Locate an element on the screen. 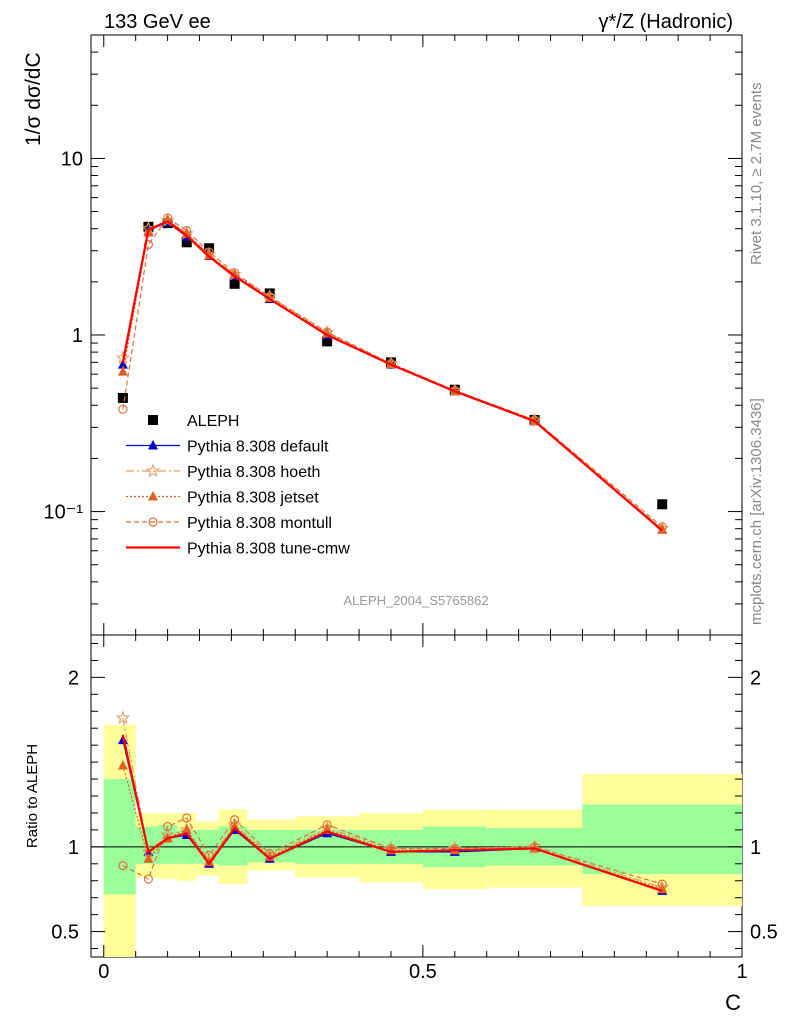 The image size is (786, 1024). legend-label-jetset: Pythia 8.308 jetset is located at coordinates (253, 498).